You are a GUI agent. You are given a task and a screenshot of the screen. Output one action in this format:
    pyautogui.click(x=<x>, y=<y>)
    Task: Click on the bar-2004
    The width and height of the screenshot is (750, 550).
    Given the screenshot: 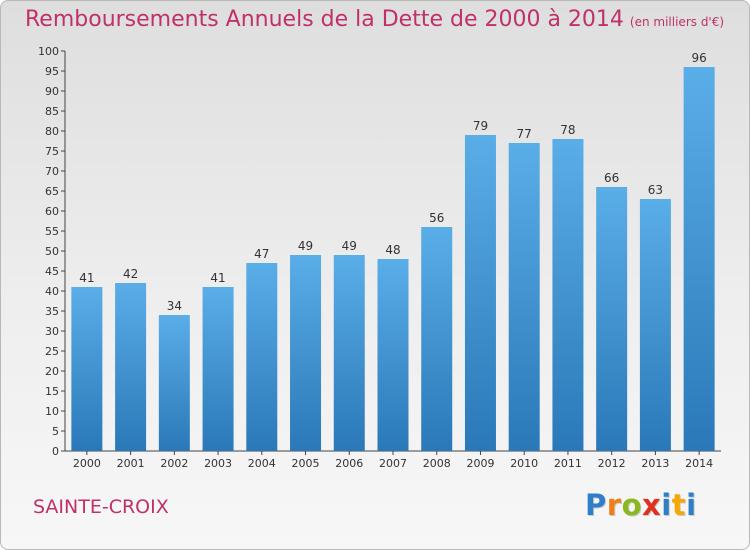 What is the action you would take?
    pyautogui.click(x=262, y=357)
    